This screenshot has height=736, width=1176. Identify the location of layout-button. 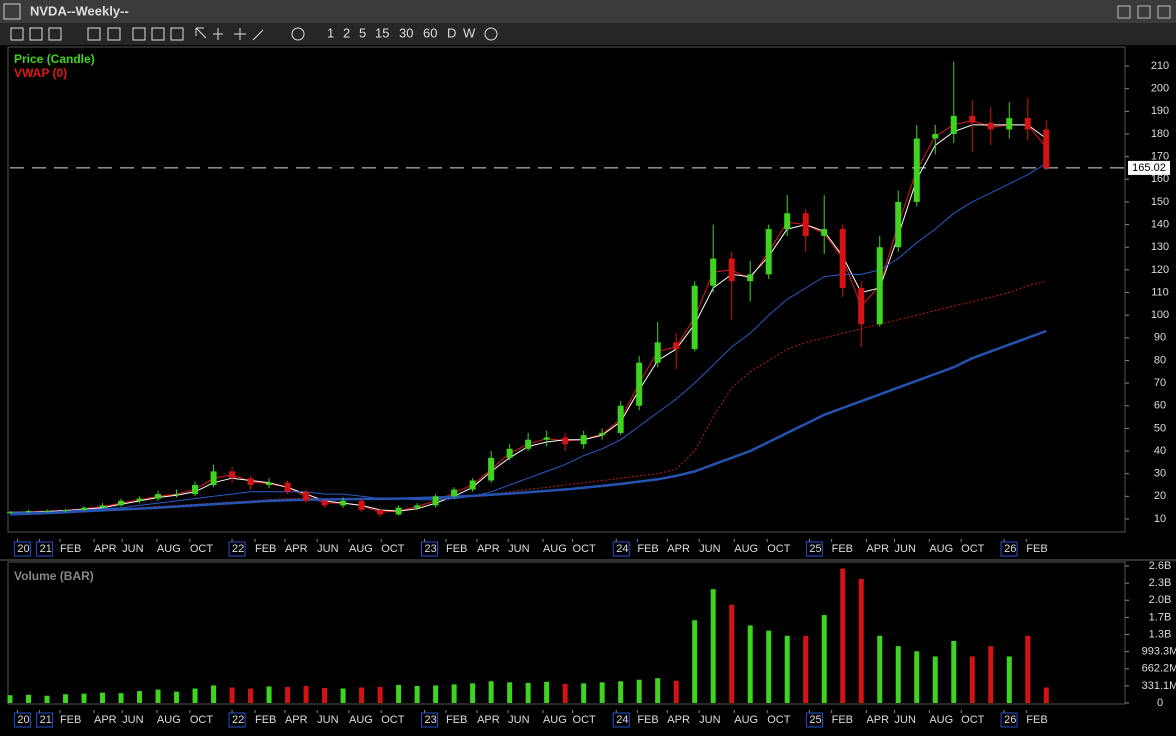
(94, 34).